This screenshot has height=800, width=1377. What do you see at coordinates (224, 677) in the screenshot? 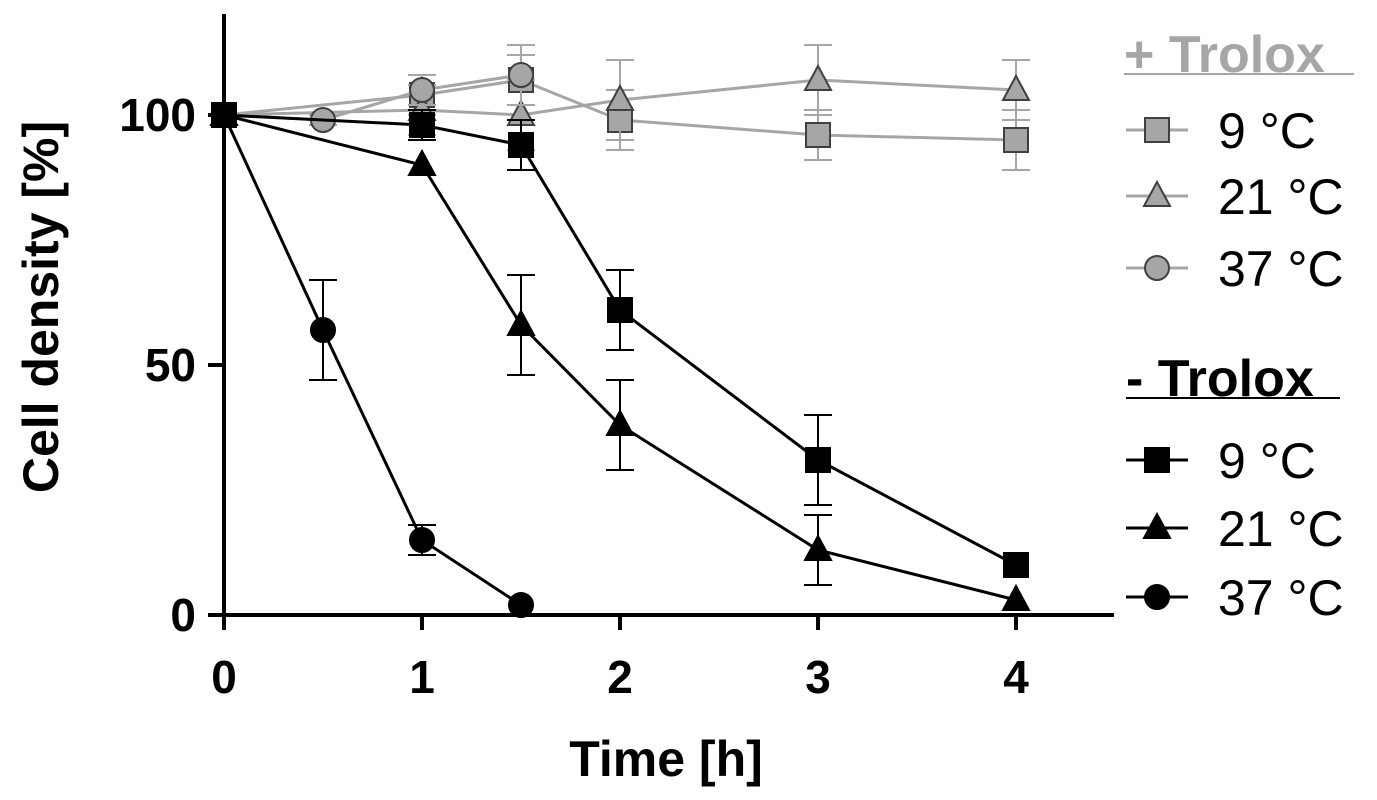
I see `x-tick-label: 0` at bounding box center [224, 677].